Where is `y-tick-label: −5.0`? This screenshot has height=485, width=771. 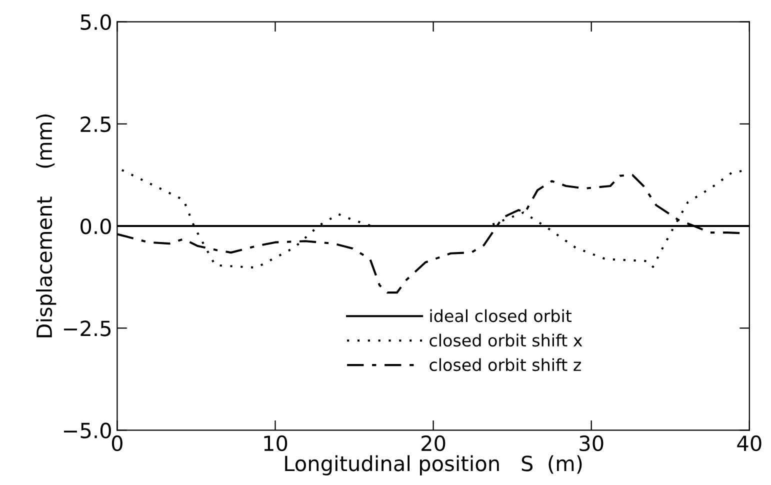
y-tick-label: −5.0 is located at coordinates (87, 430).